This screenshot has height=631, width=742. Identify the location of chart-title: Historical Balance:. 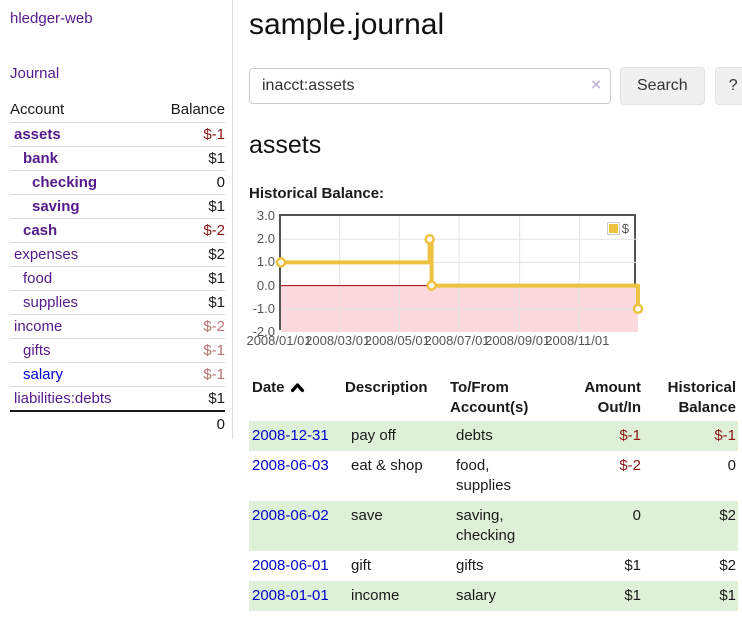
(317, 193).